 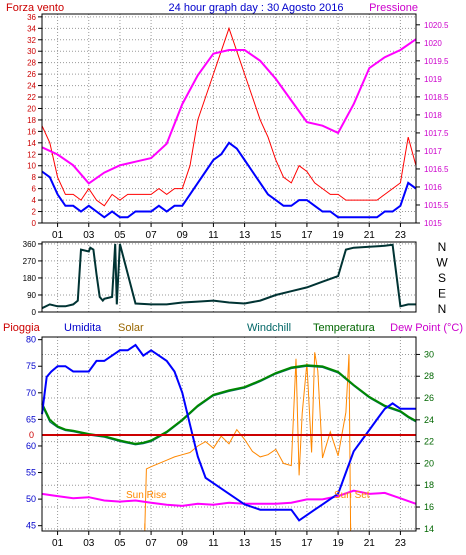 What do you see at coordinates (436, 97) in the screenshot?
I see `p1-ytick-right-label-7: 1018.5` at bounding box center [436, 97].